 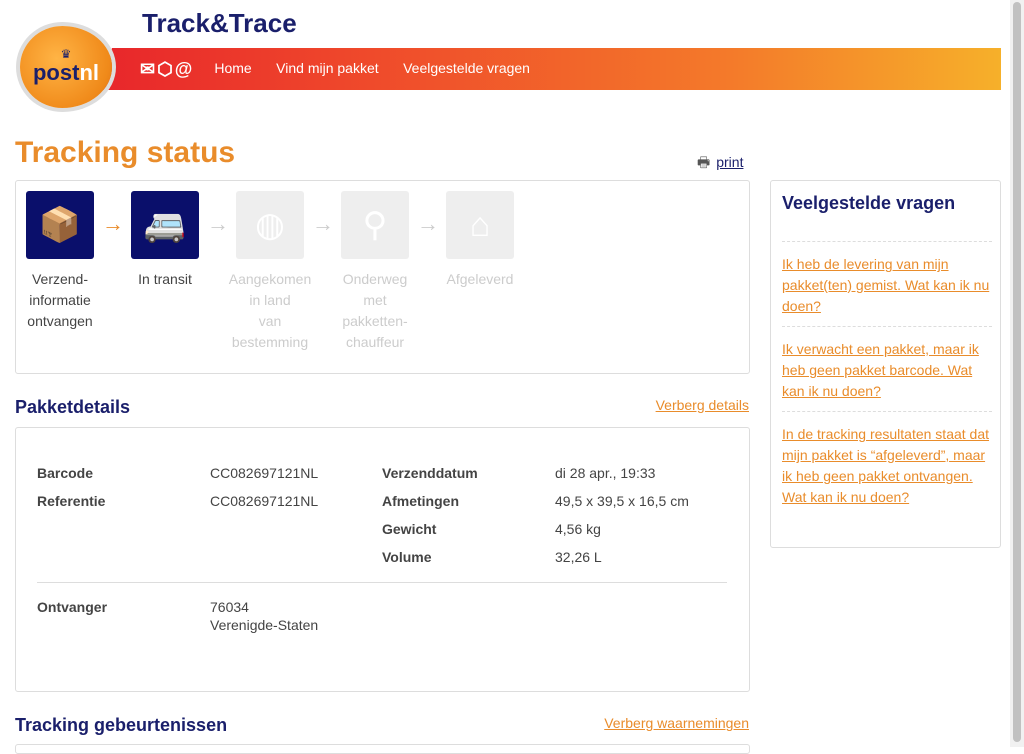 I want to click on divider, so click(x=382, y=582).